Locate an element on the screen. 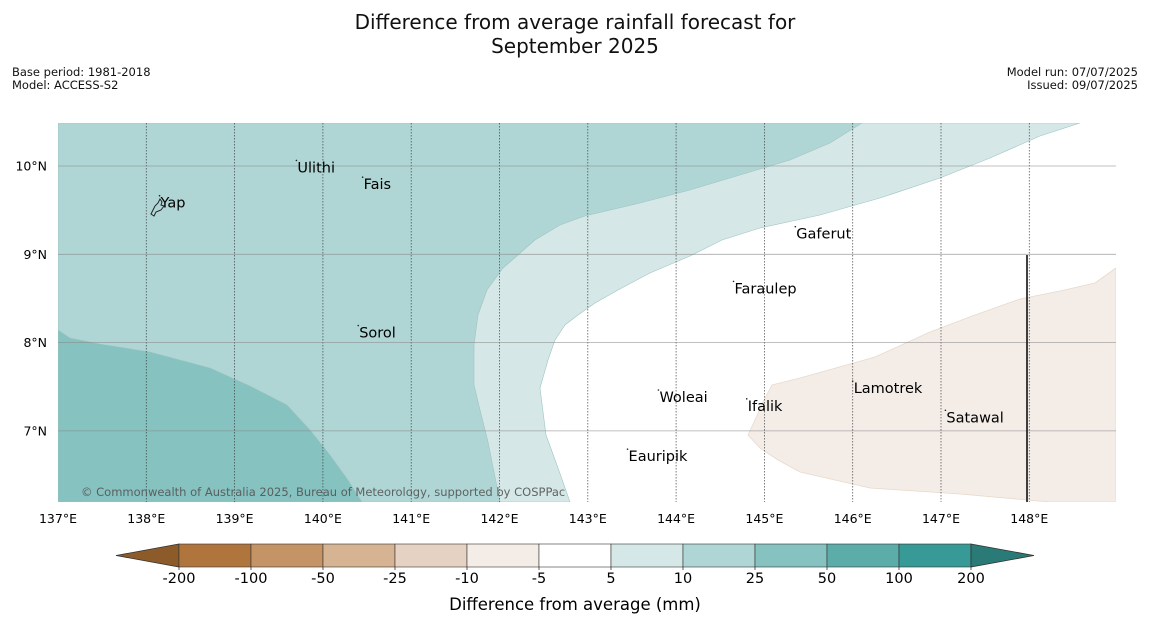 This screenshot has height=644, width=1150. colorbar-tick-label: -5 is located at coordinates (539, 579).